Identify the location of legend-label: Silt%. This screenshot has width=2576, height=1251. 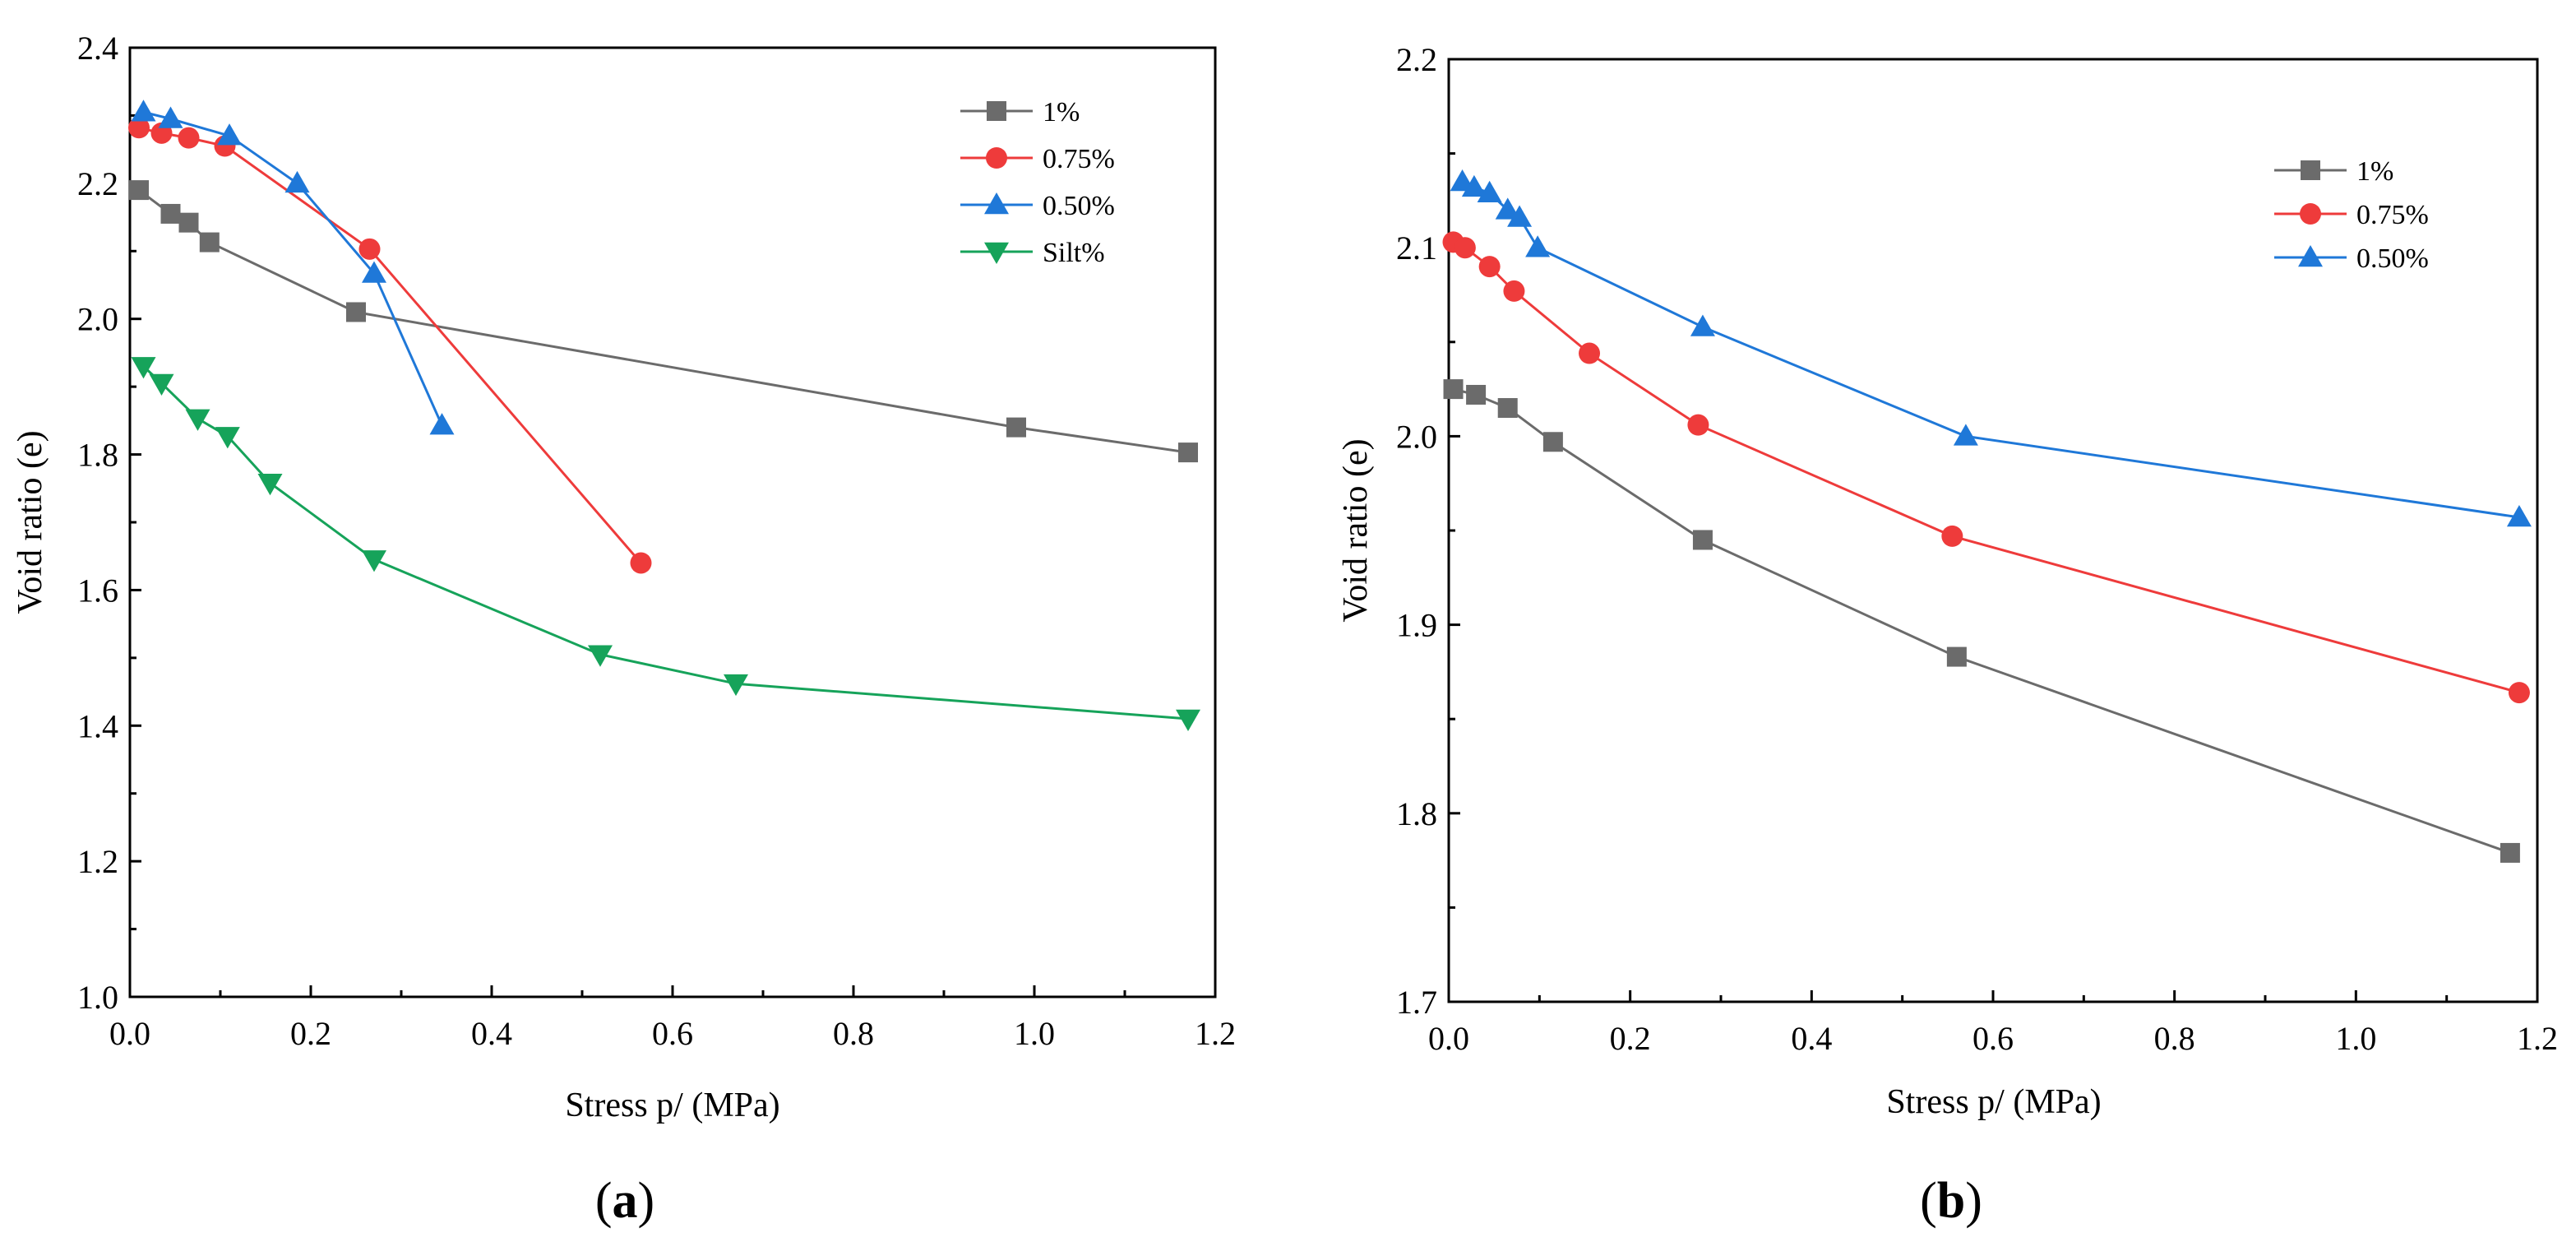
(1074, 253).